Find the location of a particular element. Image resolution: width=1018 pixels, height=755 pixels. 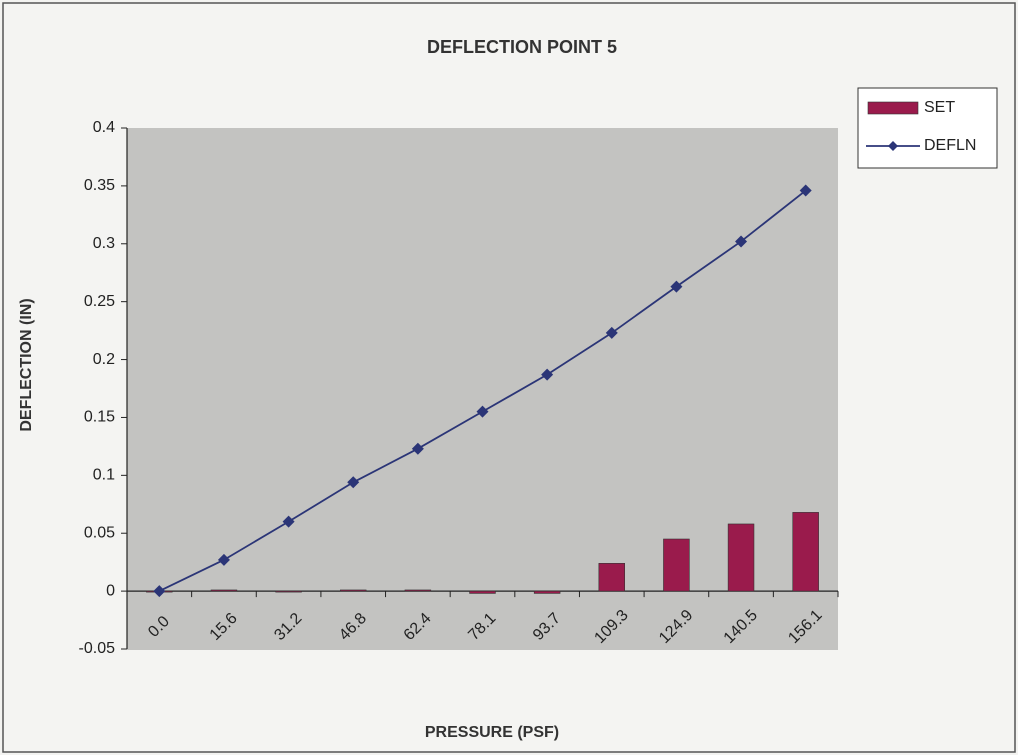

legend is located at coordinates (927, 128).